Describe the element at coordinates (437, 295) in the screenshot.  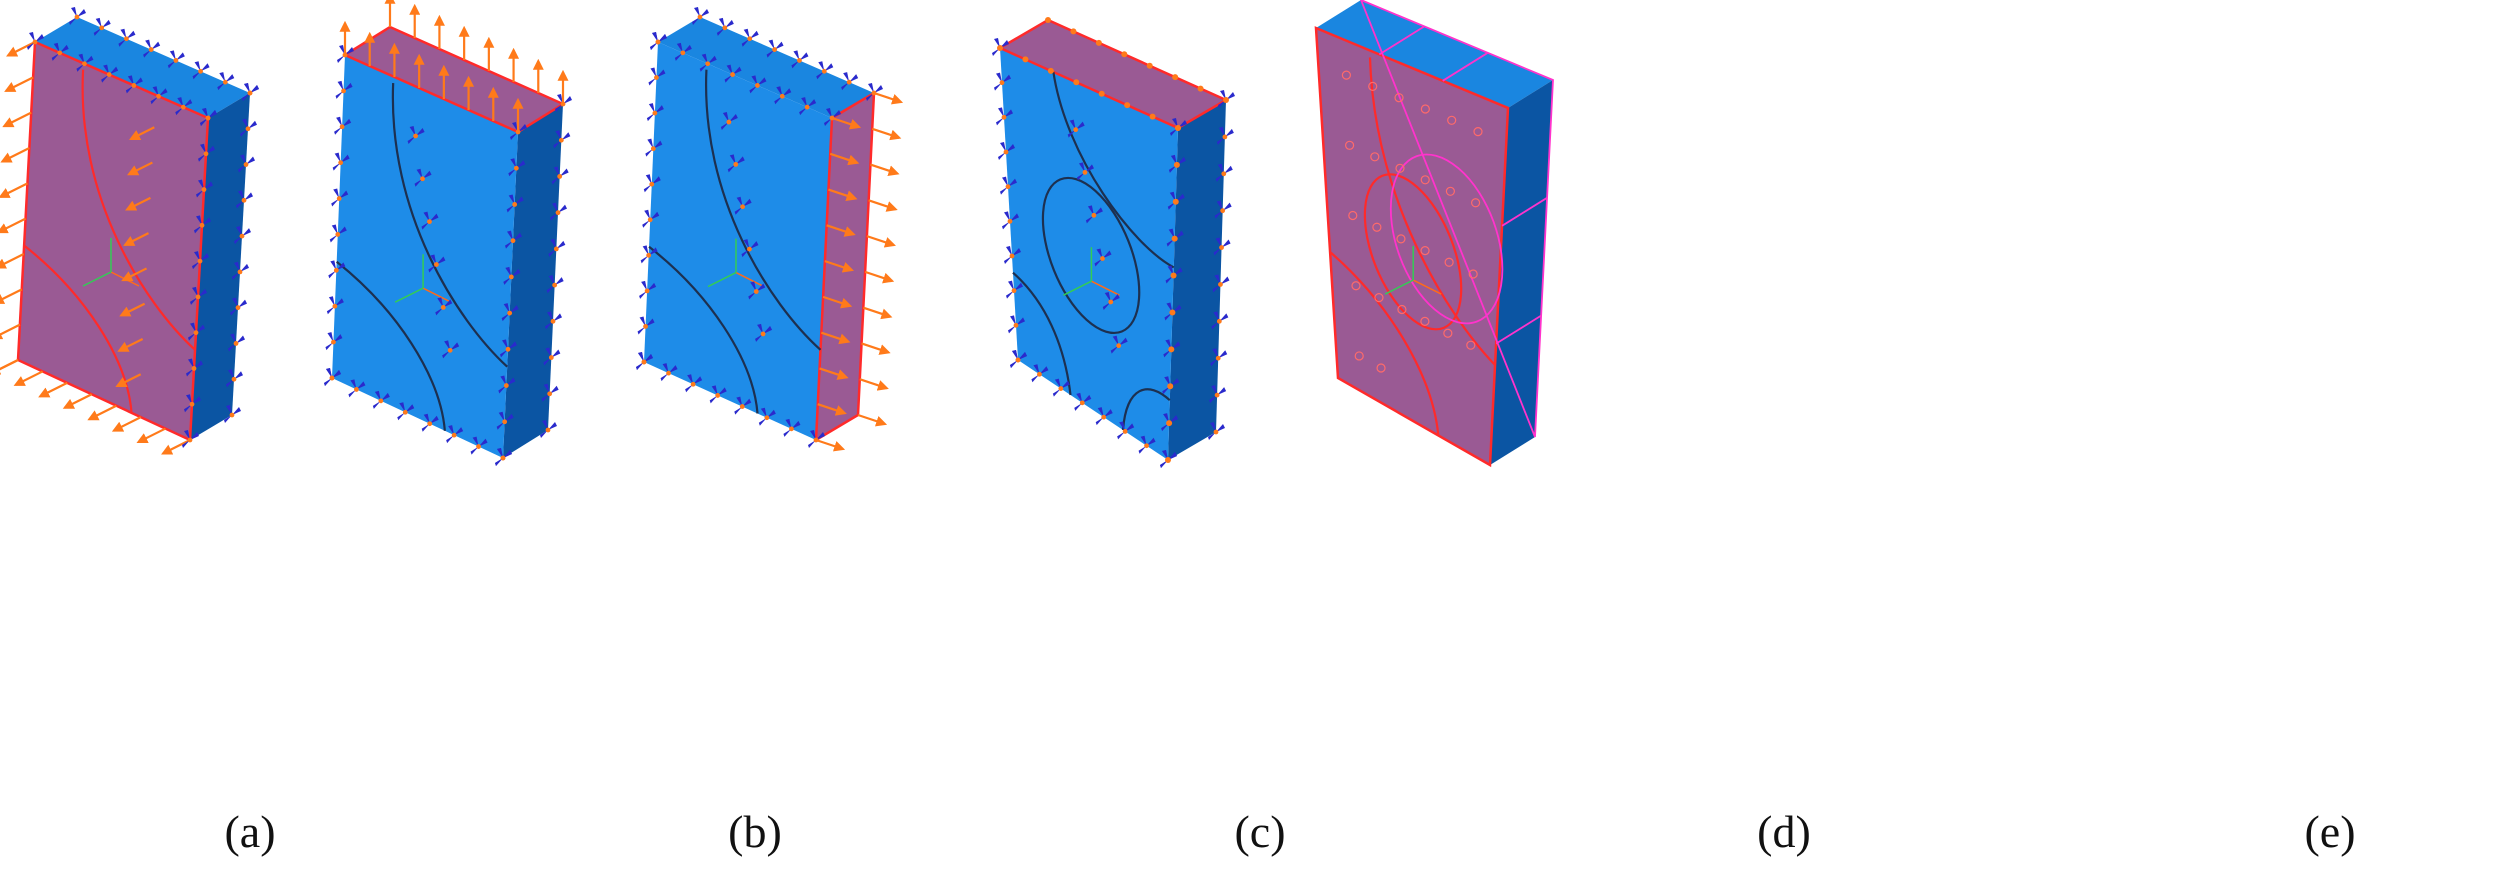
I see `axis-x` at that location.